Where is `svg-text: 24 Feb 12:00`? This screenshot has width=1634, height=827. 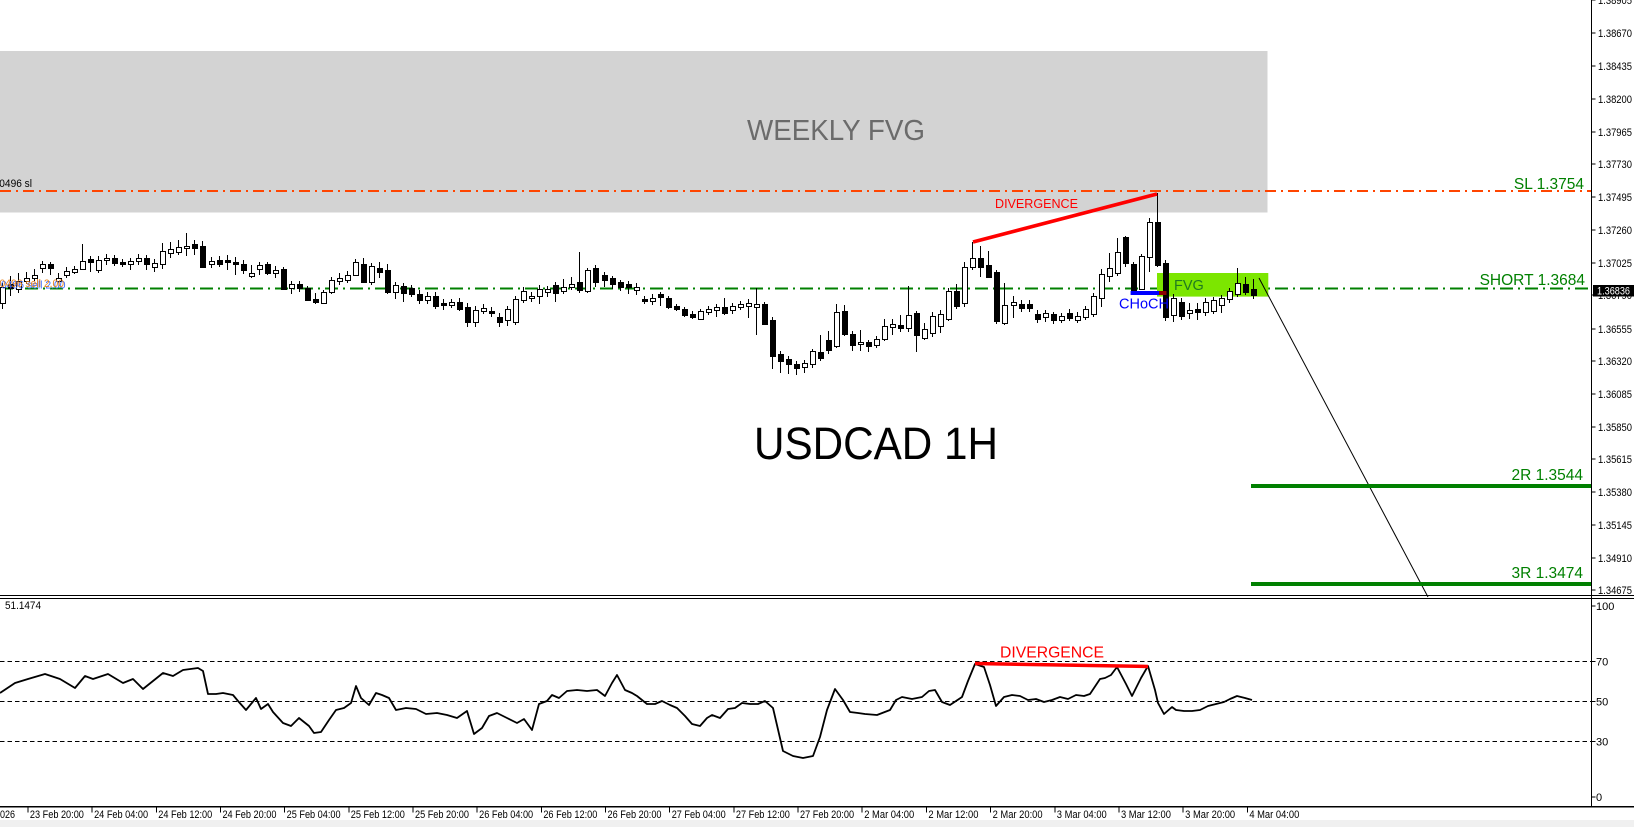
svg-text: 24 Feb 12:00 is located at coordinates (185, 815).